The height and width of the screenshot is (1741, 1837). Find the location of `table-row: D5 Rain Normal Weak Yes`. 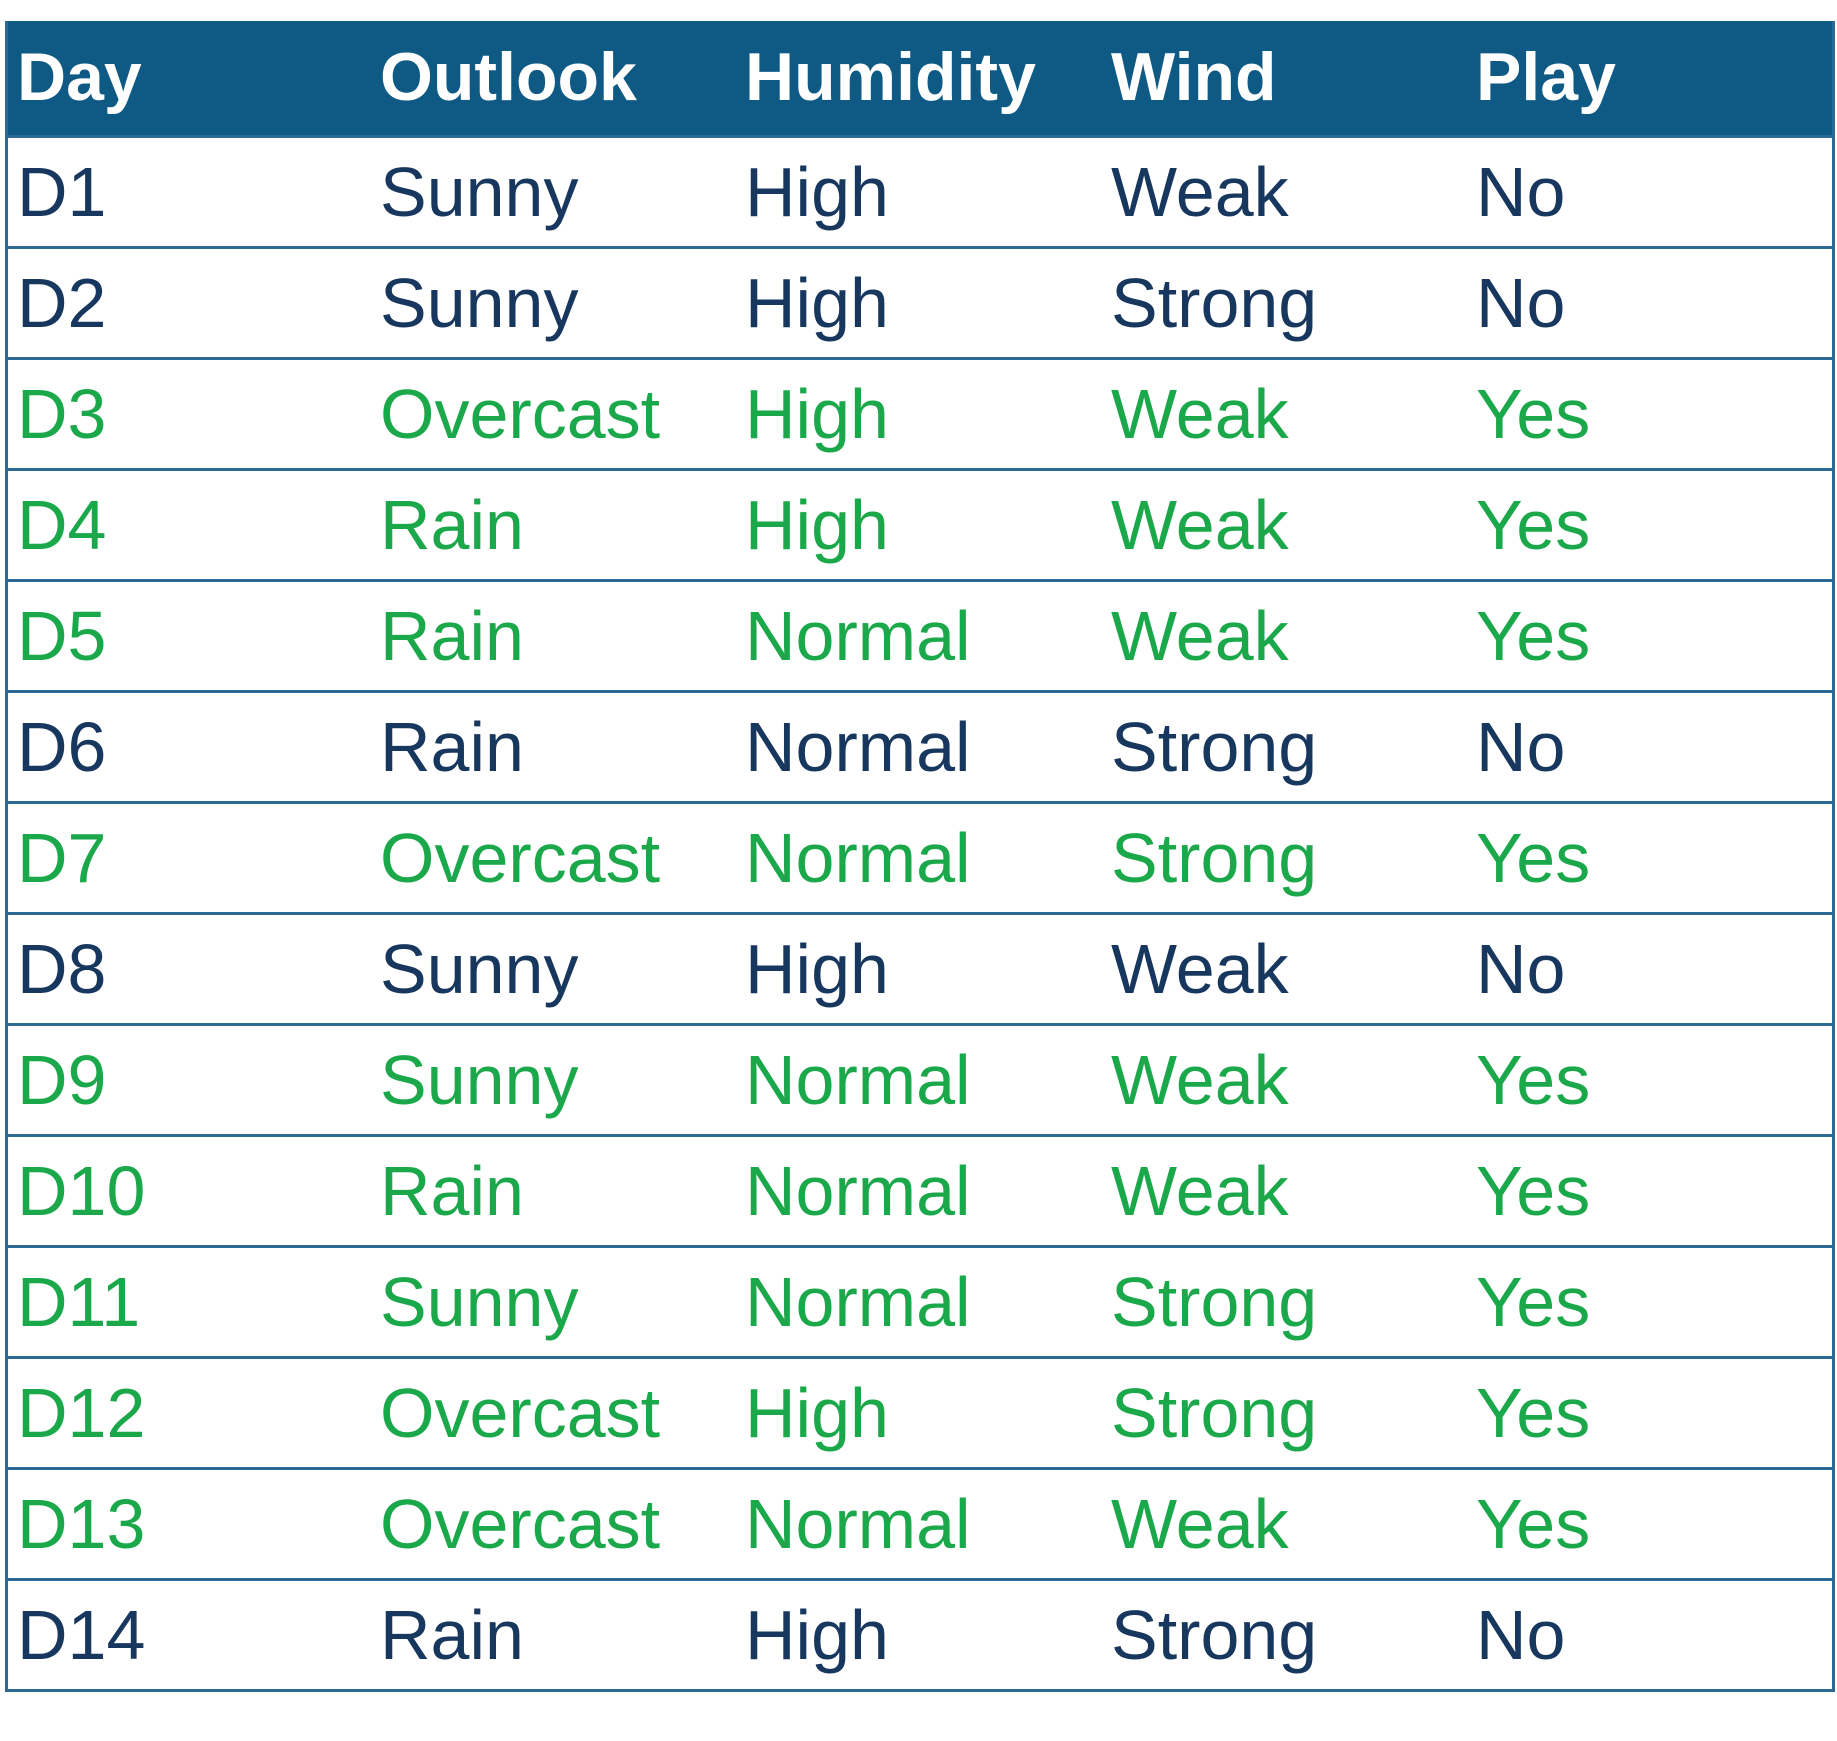

table-row: D5 Rain Normal Weak Yes is located at coordinates (920, 634).